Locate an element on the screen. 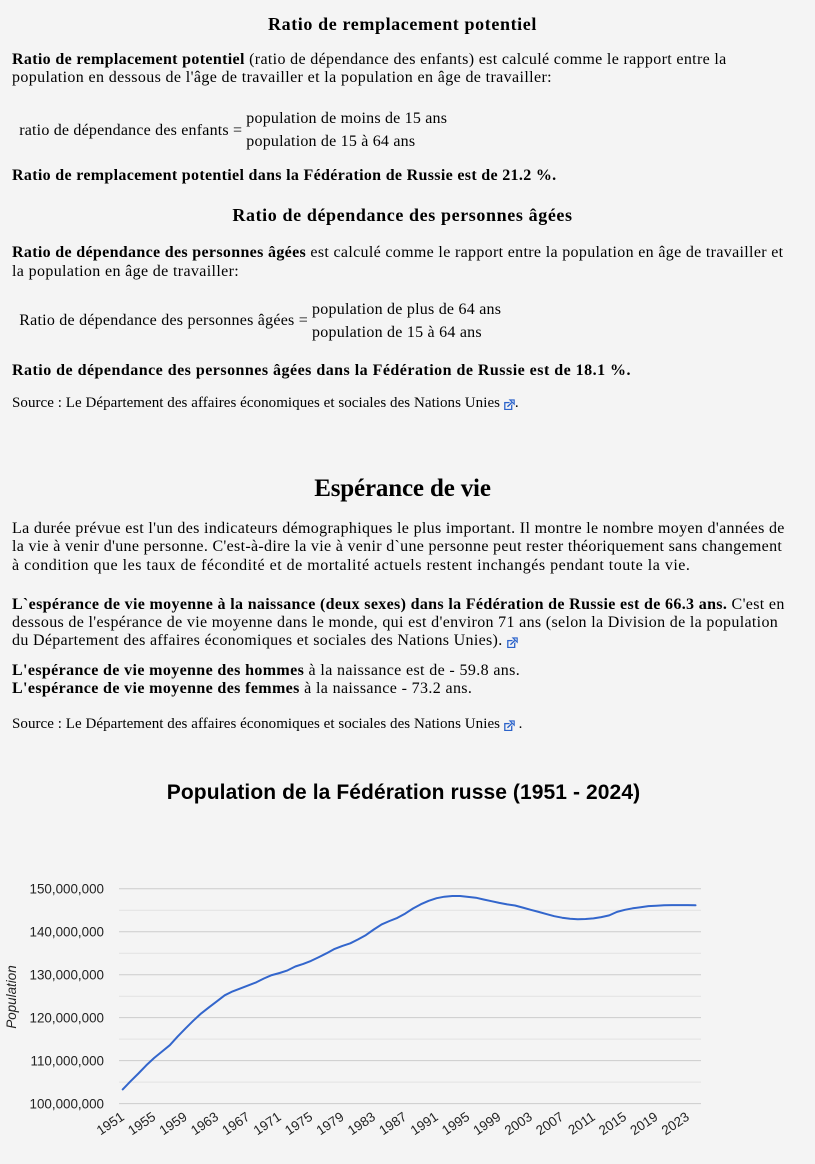 Image resolution: width=815 pixels, height=1164 pixels. svg-text: Population is located at coordinates (11, 996).